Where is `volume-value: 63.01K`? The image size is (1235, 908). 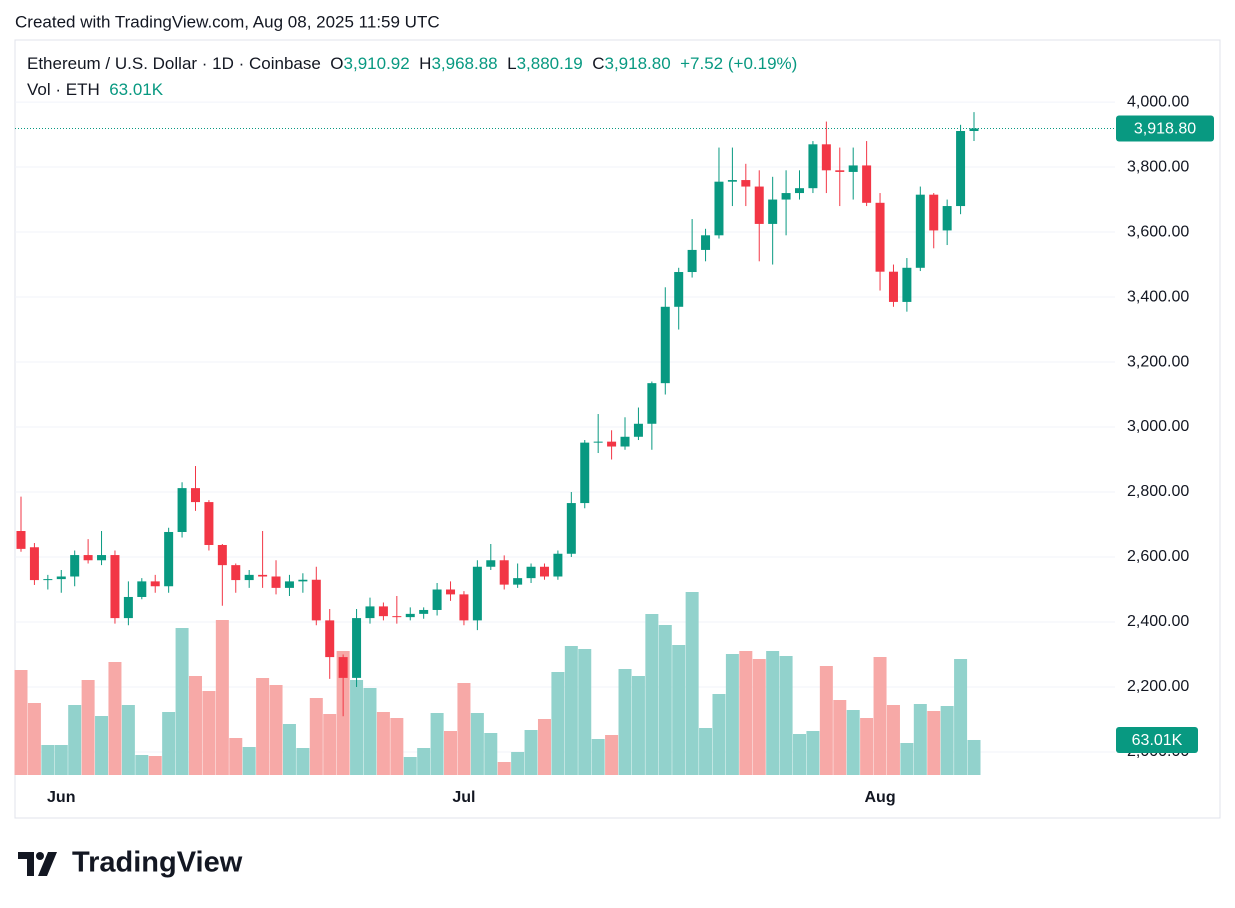
volume-value: 63.01K is located at coordinates (136, 89).